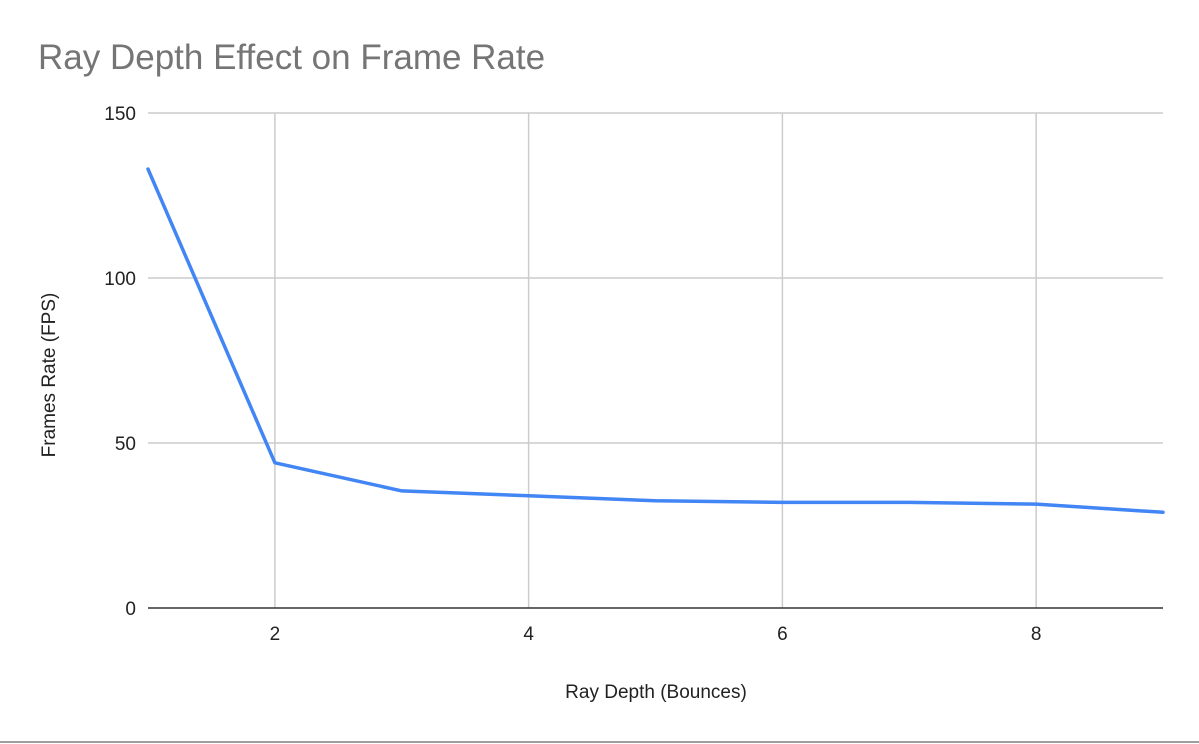 This screenshot has height=744, width=1199. Describe the element at coordinates (120, 279) in the screenshot. I see `y-tick-label: 100` at that location.